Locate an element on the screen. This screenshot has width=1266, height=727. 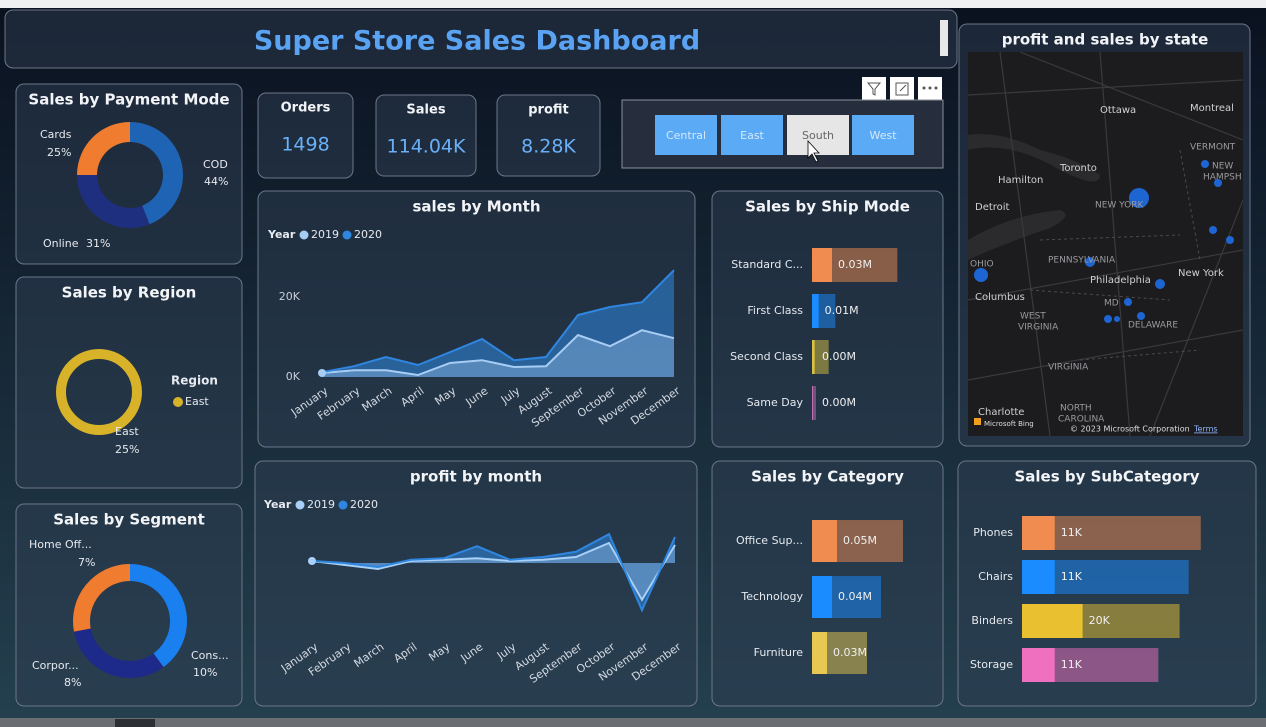
map-place-label: MD is located at coordinates (1111, 304).